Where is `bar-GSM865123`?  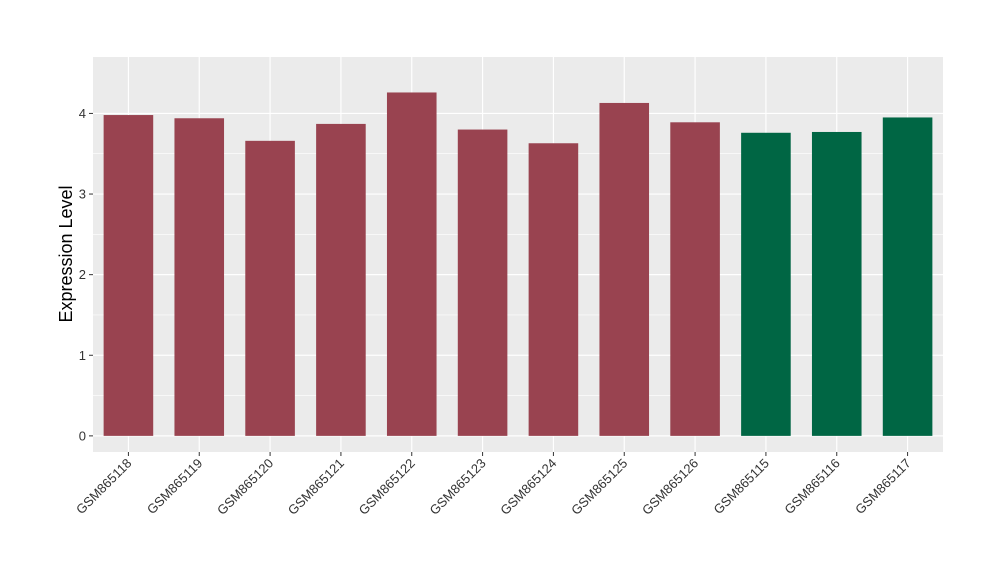 bar-GSM865123 is located at coordinates (482, 282).